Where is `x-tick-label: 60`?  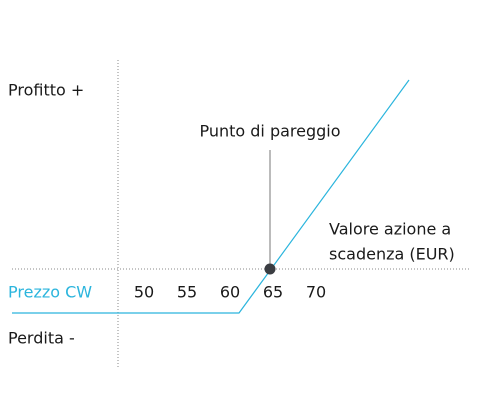 x-tick-label: 60 is located at coordinates (230, 292).